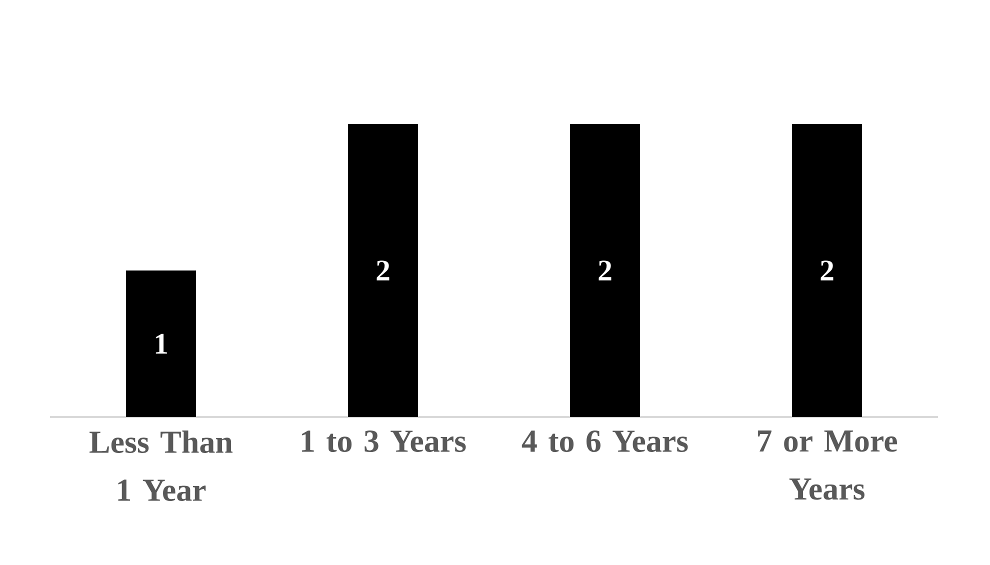 The width and height of the screenshot is (990, 565). Describe the element at coordinates (161, 344) in the screenshot. I see `data-label: 1` at that location.